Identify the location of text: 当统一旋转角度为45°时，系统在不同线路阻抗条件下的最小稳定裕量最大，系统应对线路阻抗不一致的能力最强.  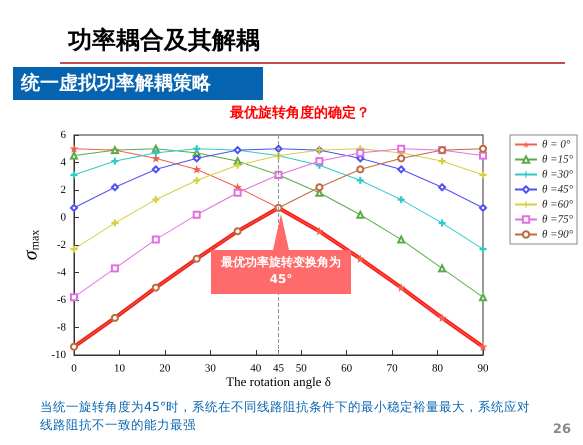
(286, 416).